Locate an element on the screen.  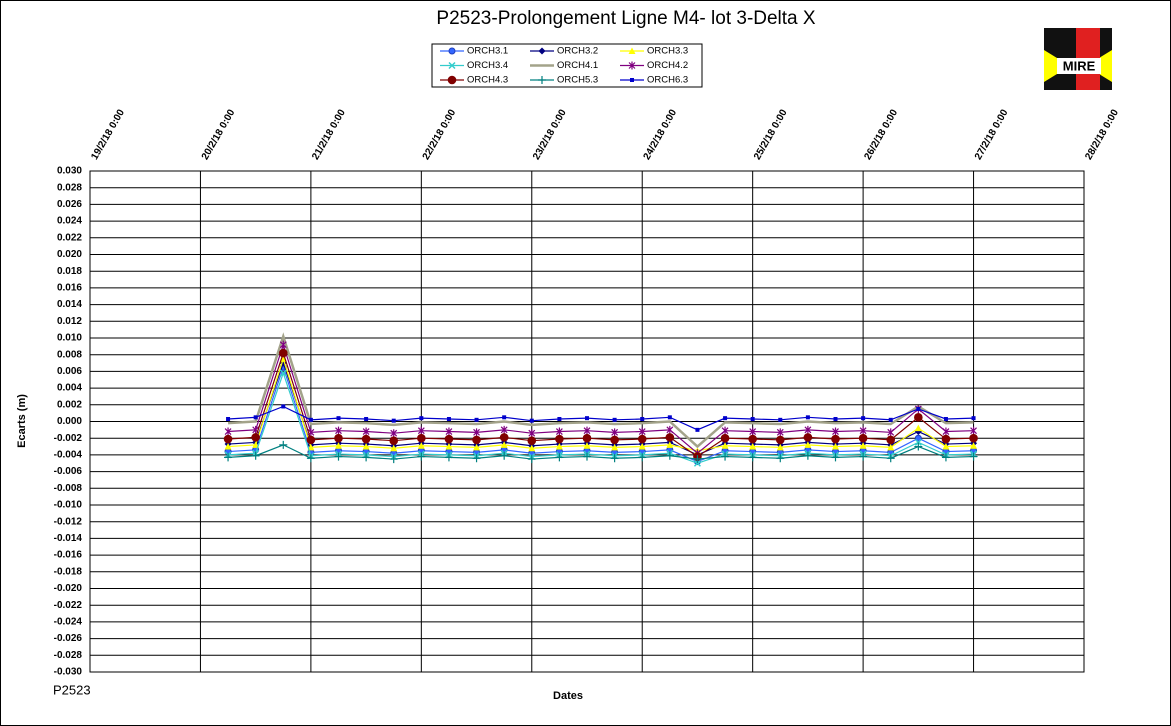
y-tick-label: -0.018 is located at coordinates (68, 571).